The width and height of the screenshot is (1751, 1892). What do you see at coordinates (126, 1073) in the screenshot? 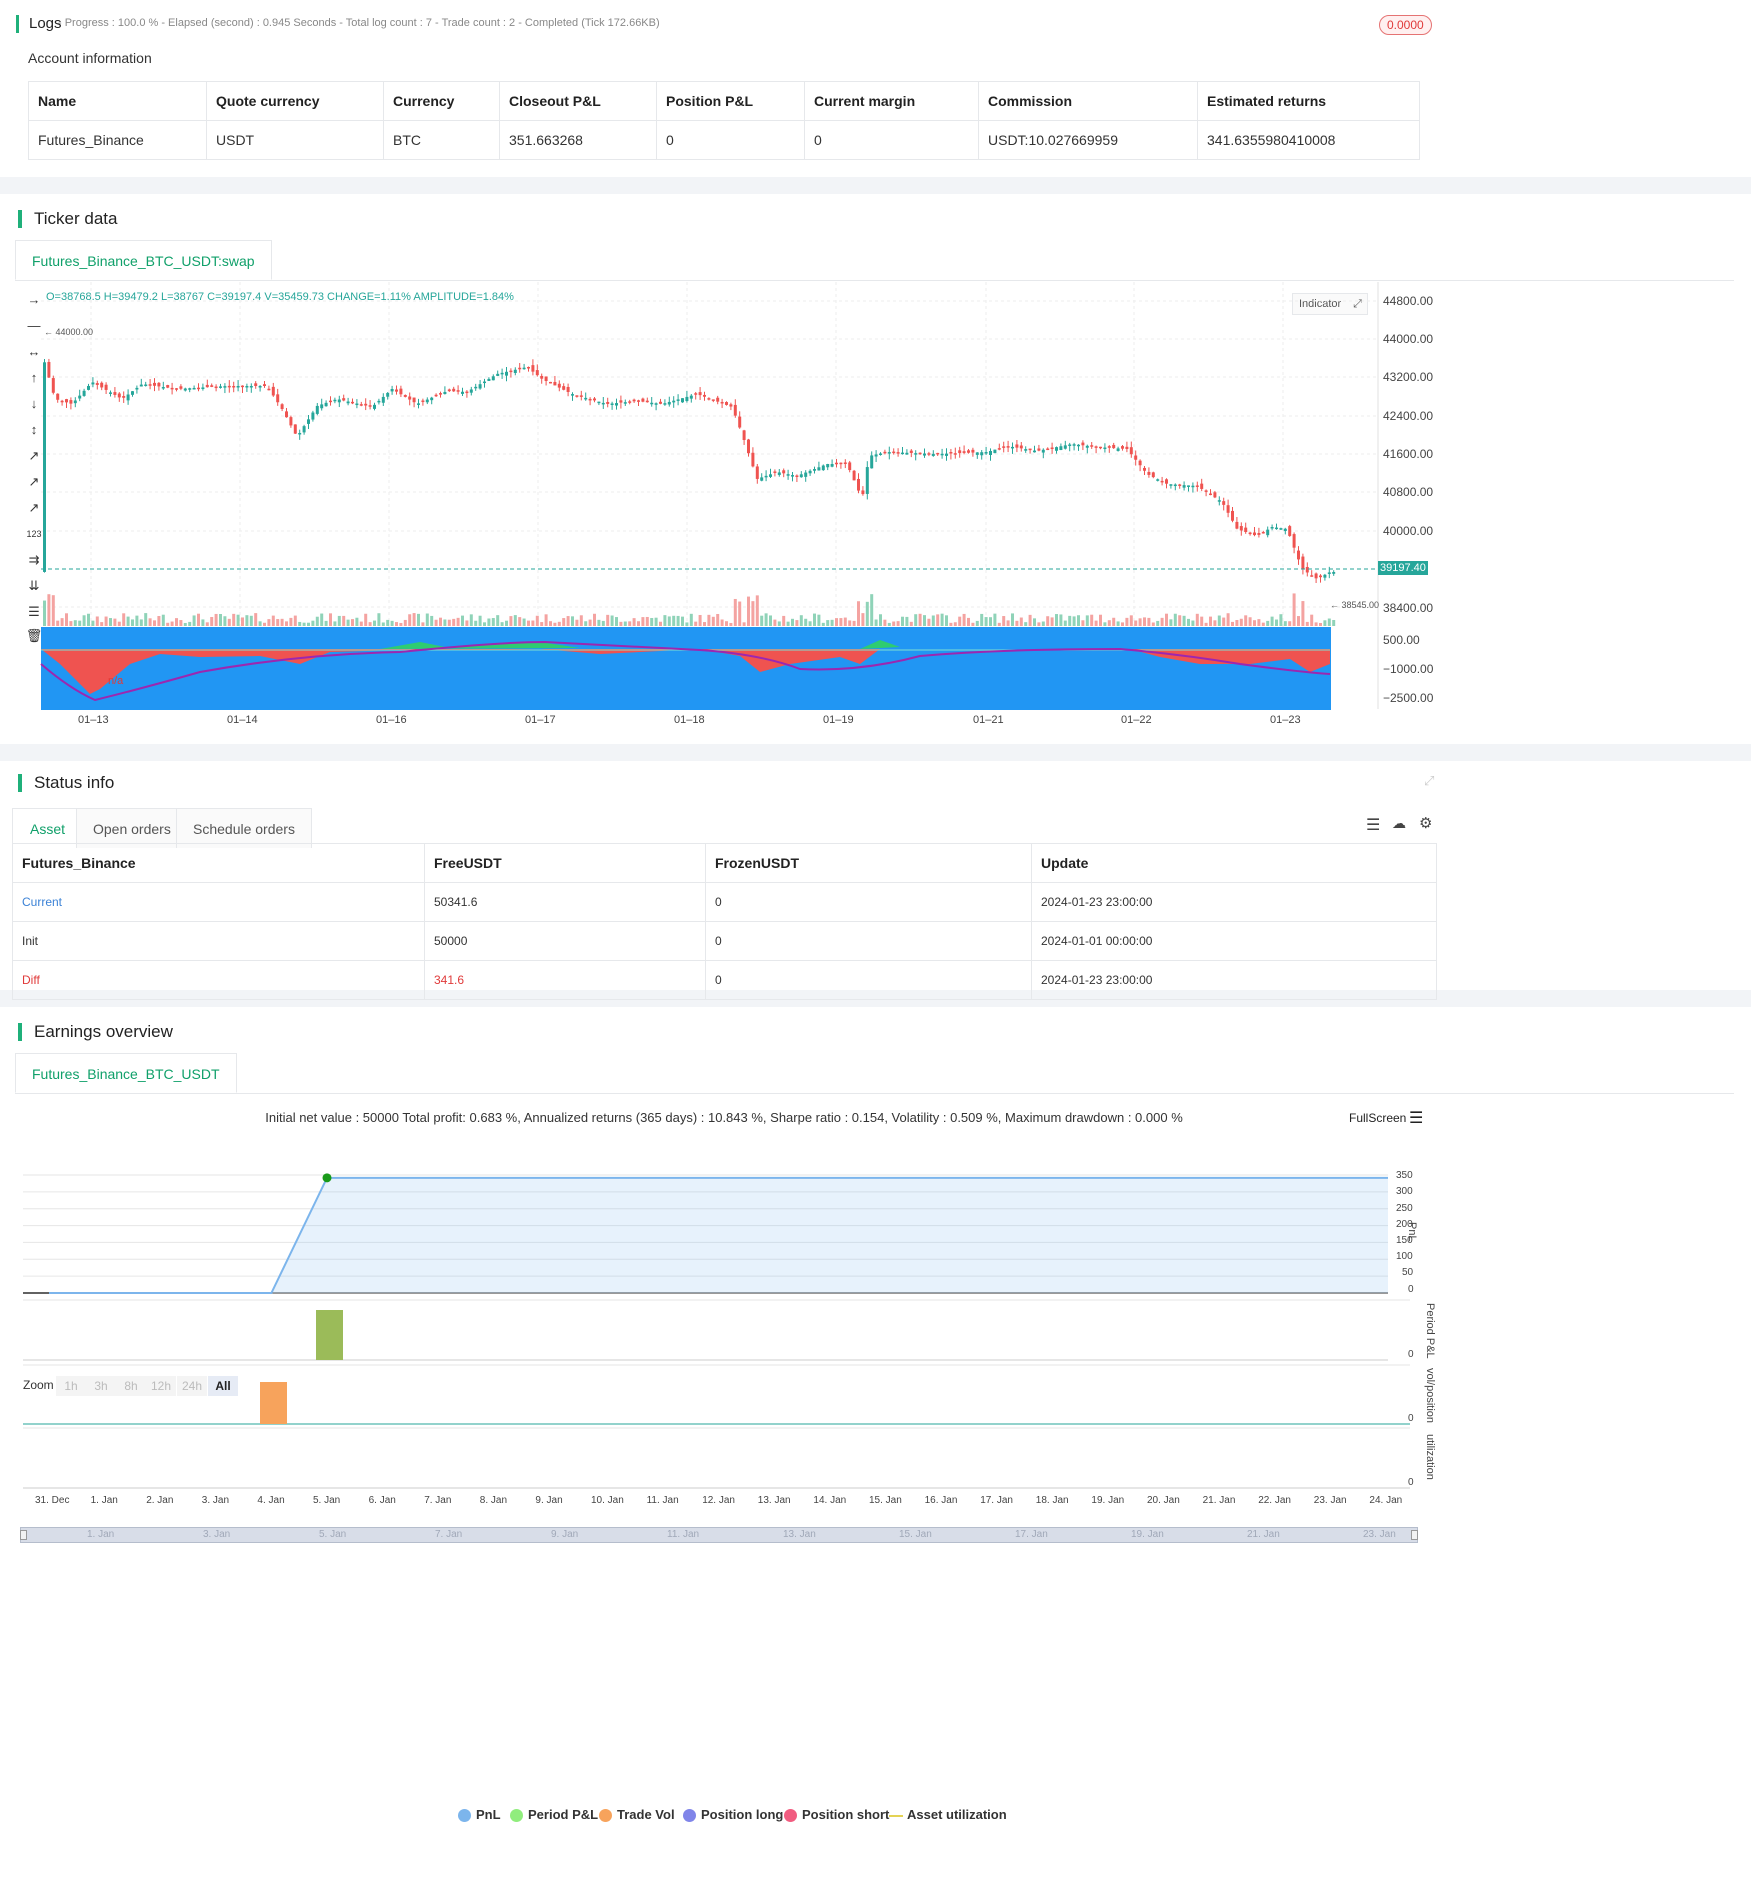
I see `earnings-symbol-tab: Futures_Binance_BTC_USDT` at bounding box center [126, 1073].